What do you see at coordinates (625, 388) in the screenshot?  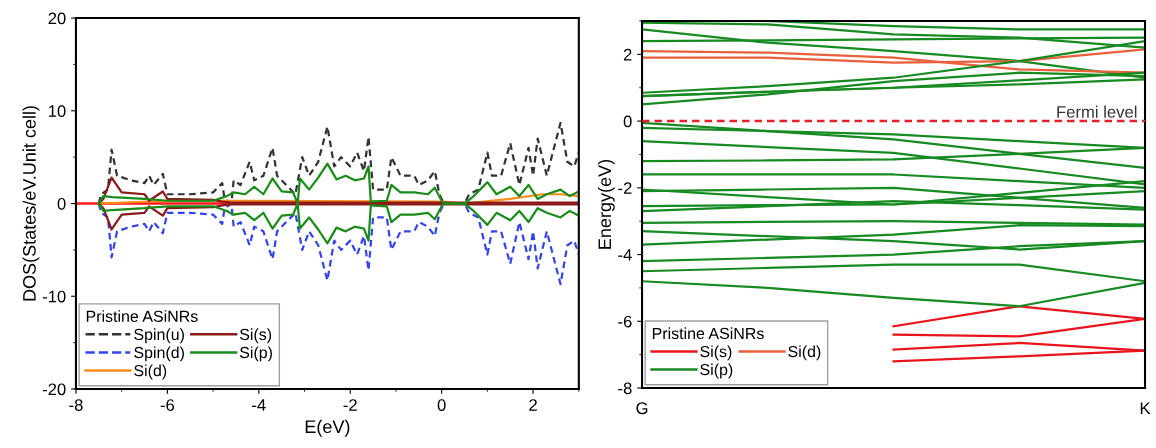 I see `y-tick-label: -8` at bounding box center [625, 388].